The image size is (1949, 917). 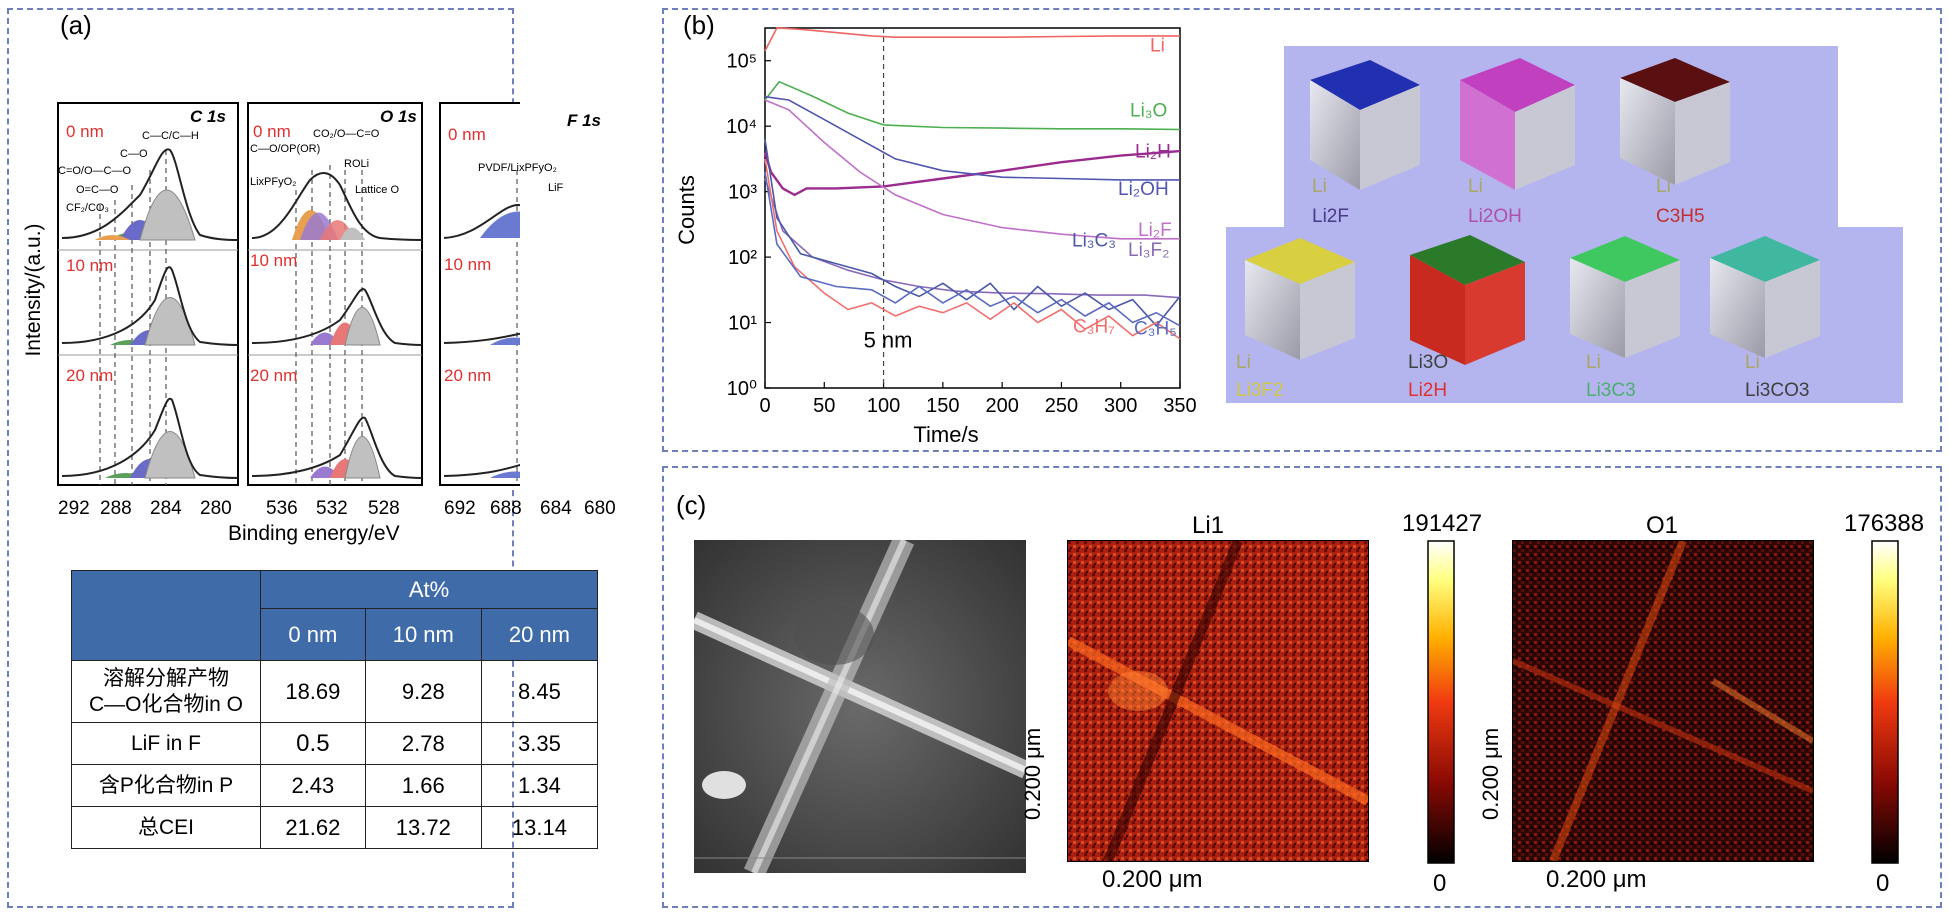 I want to click on o1s-tick: 528, so click(x=384, y=508).